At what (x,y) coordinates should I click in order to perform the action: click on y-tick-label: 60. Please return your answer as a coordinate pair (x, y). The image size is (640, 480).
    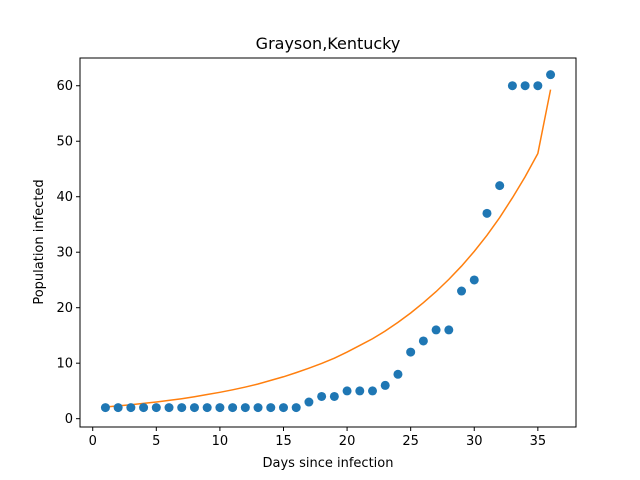
    Looking at the image, I should click on (64, 86).